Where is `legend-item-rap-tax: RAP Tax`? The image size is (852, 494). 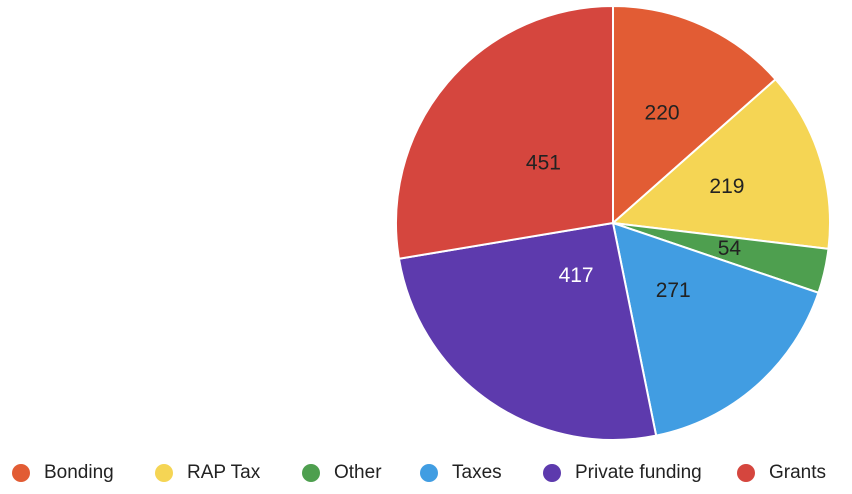
legend-item-rap-tax: RAP Tax is located at coordinates (207, 473).